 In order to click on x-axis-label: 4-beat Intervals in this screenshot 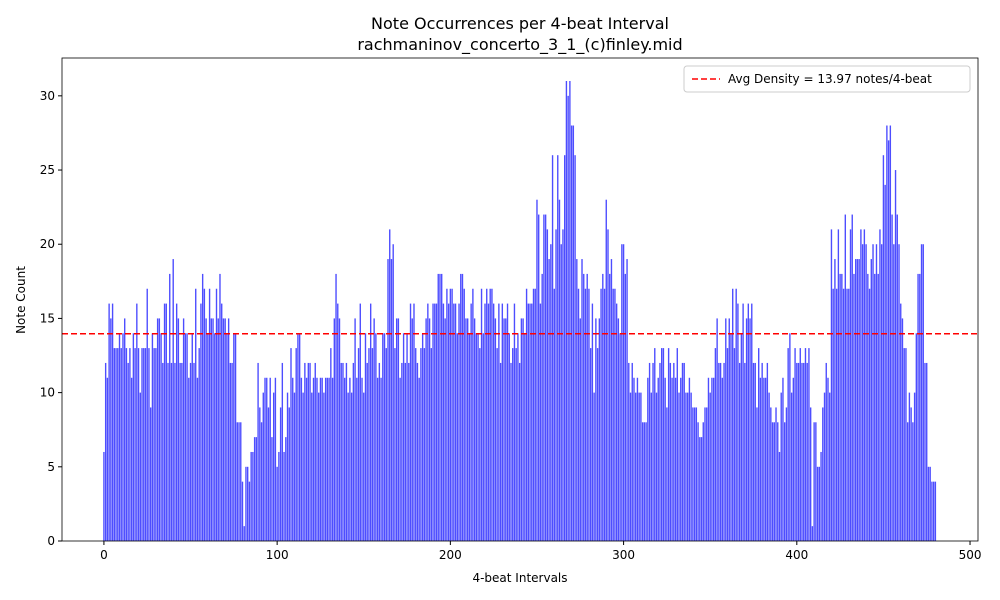, I will do `click(519, 578)`.